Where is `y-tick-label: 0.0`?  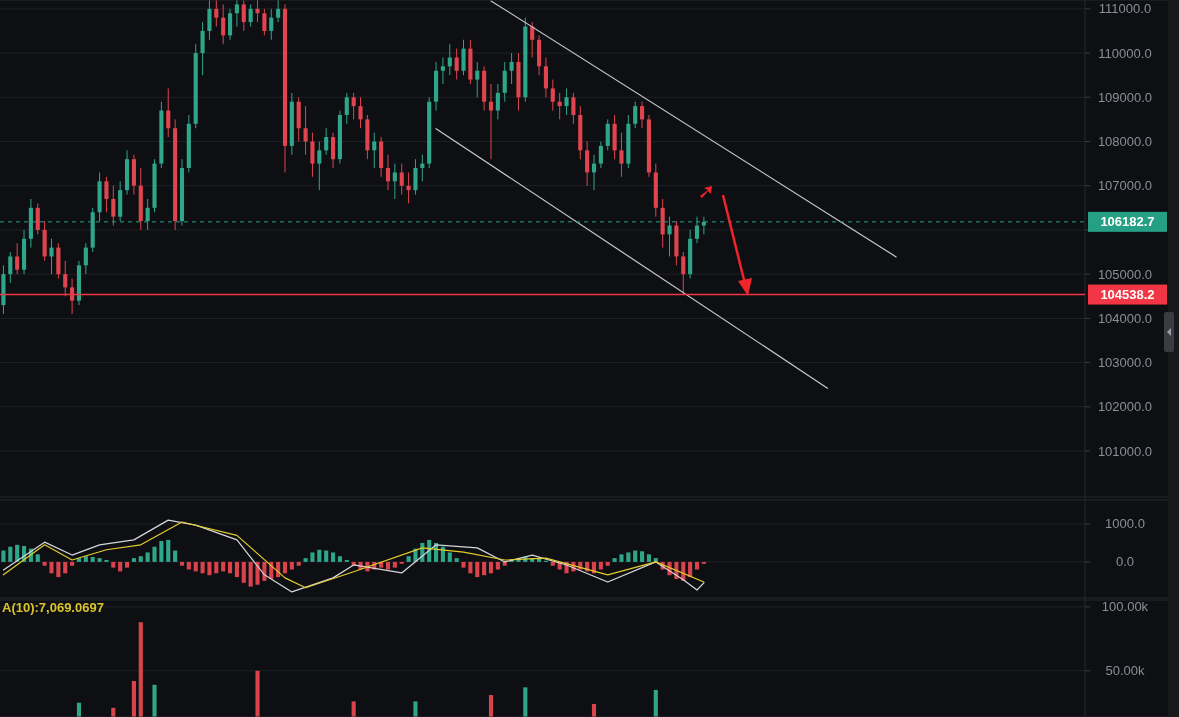
y-tick-label: 0.0 is located at coordinates (1125, 562).